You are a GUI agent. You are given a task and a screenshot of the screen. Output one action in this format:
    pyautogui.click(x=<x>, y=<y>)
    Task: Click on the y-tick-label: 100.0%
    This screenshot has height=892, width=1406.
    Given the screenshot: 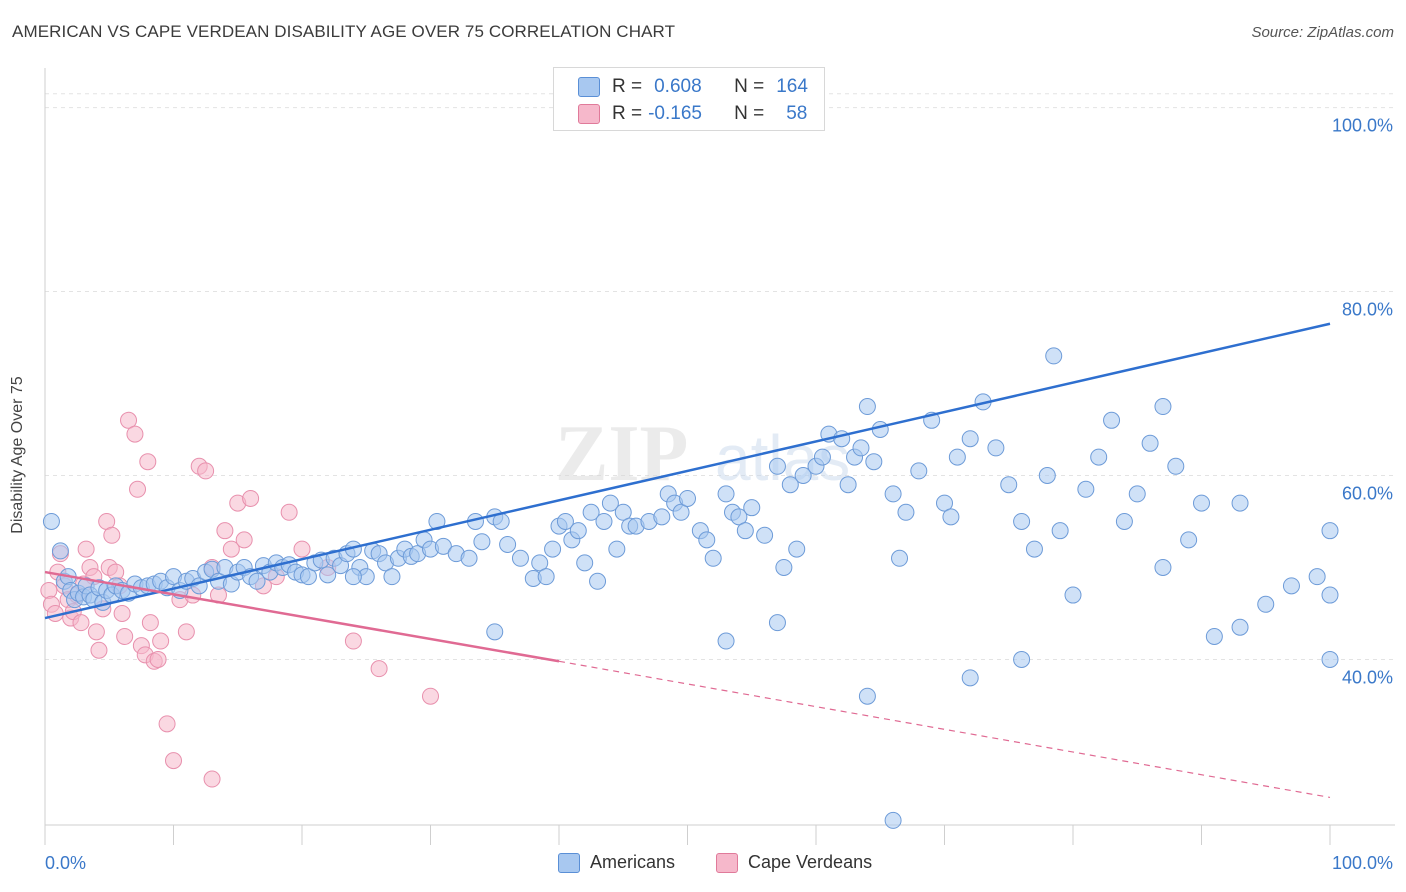 What is the action you would take?
    pyautogui.click(x=1362, y=126)
    